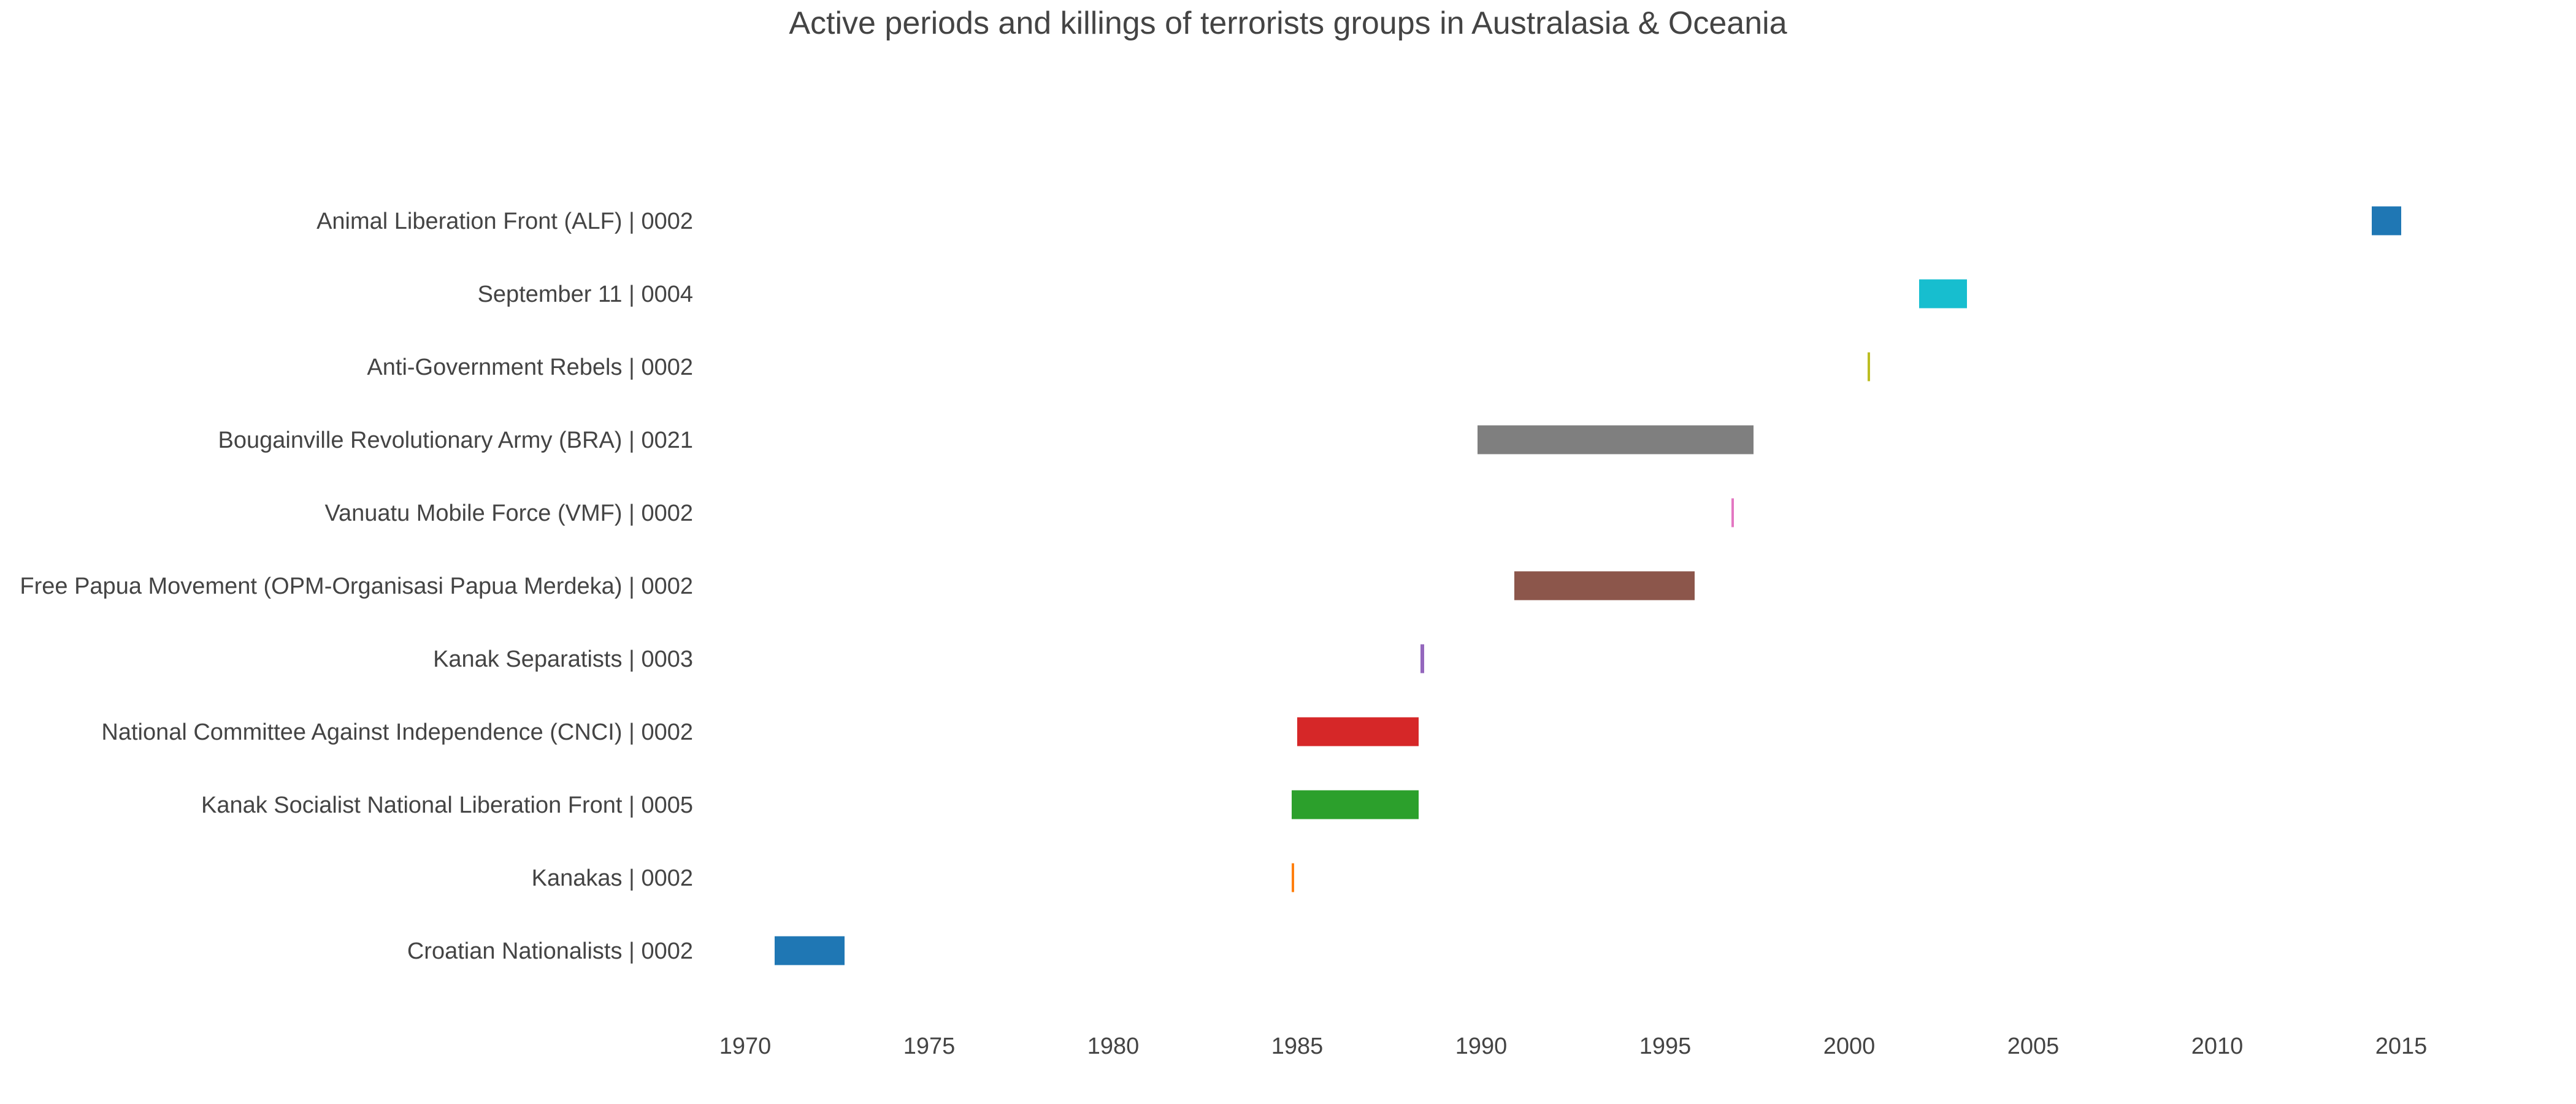 The width and height of the screenshot is (2576, 1104). What do you see at coordinates (1665, 1046) in the screenshot?
I see `x-tick-label: 1995` at bounding box center [1665, 1046].